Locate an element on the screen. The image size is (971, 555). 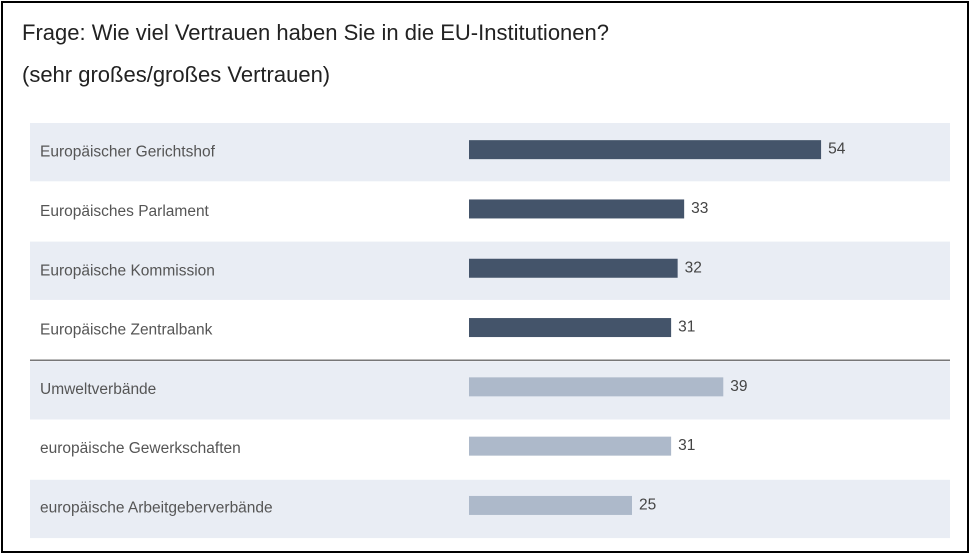
category-label: europäische Arbeitgeberverbände is located at coordinates (156, 508).